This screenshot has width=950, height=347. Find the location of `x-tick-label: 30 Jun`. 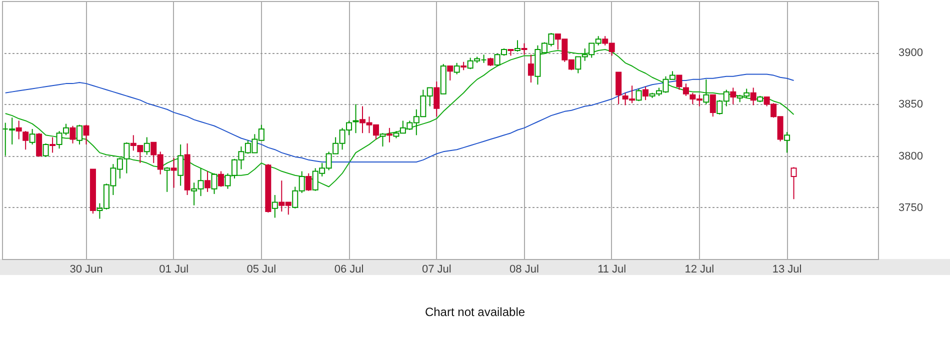

x-tick-label: 30 Jun is located at coordinates (86, 270).